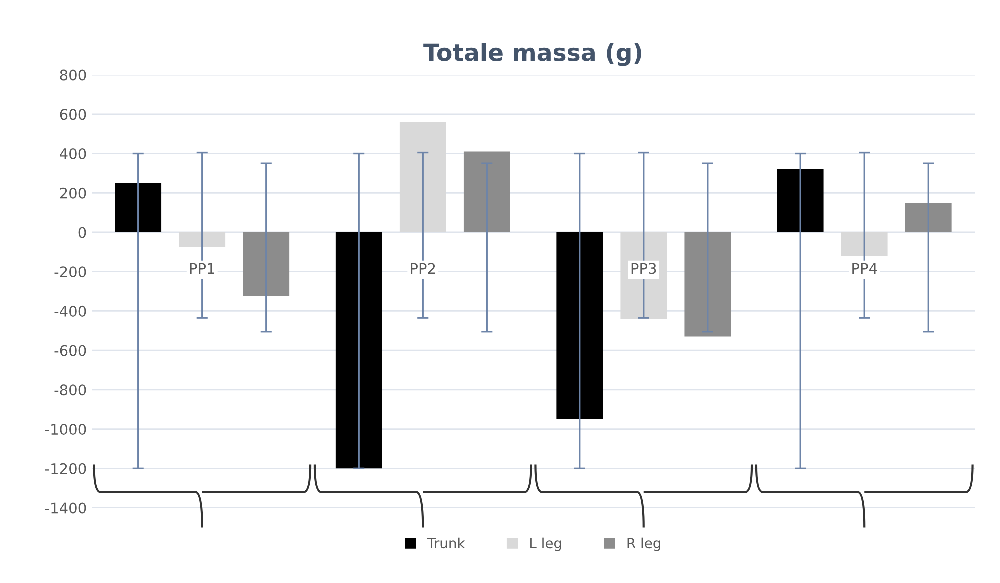 This screenshot has height=583, width=1000. I want to click on x-tick-label: PP4, so click(865, 268).